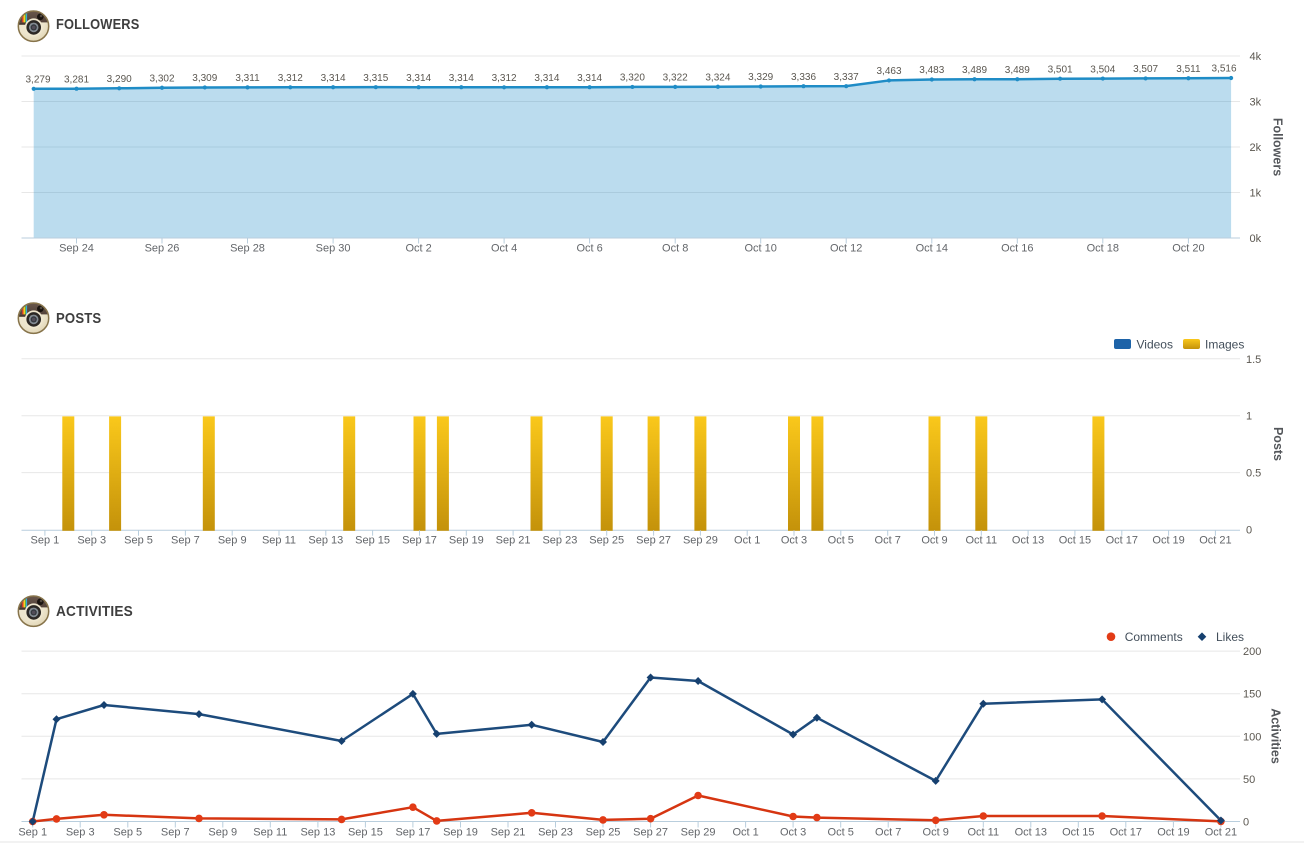 This screenshot has width=1304, height=846. I want to click on svg-text: 200, so click(1252, 652).